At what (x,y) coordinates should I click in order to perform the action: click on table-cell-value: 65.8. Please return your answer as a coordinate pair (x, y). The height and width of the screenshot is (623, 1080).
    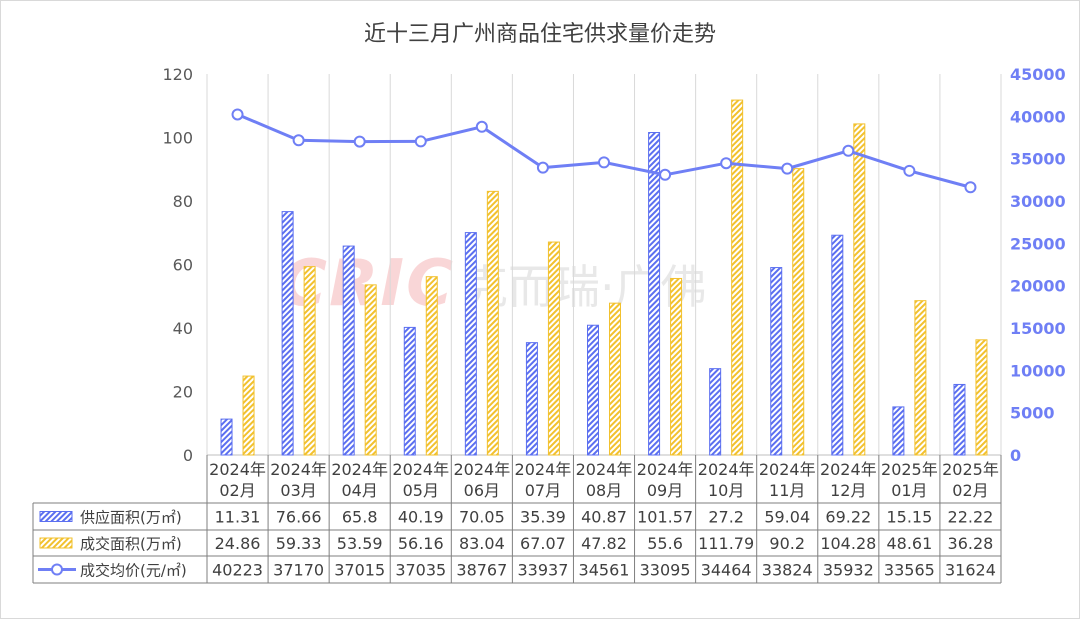
    Looking at the image, I should click on (360, 517).